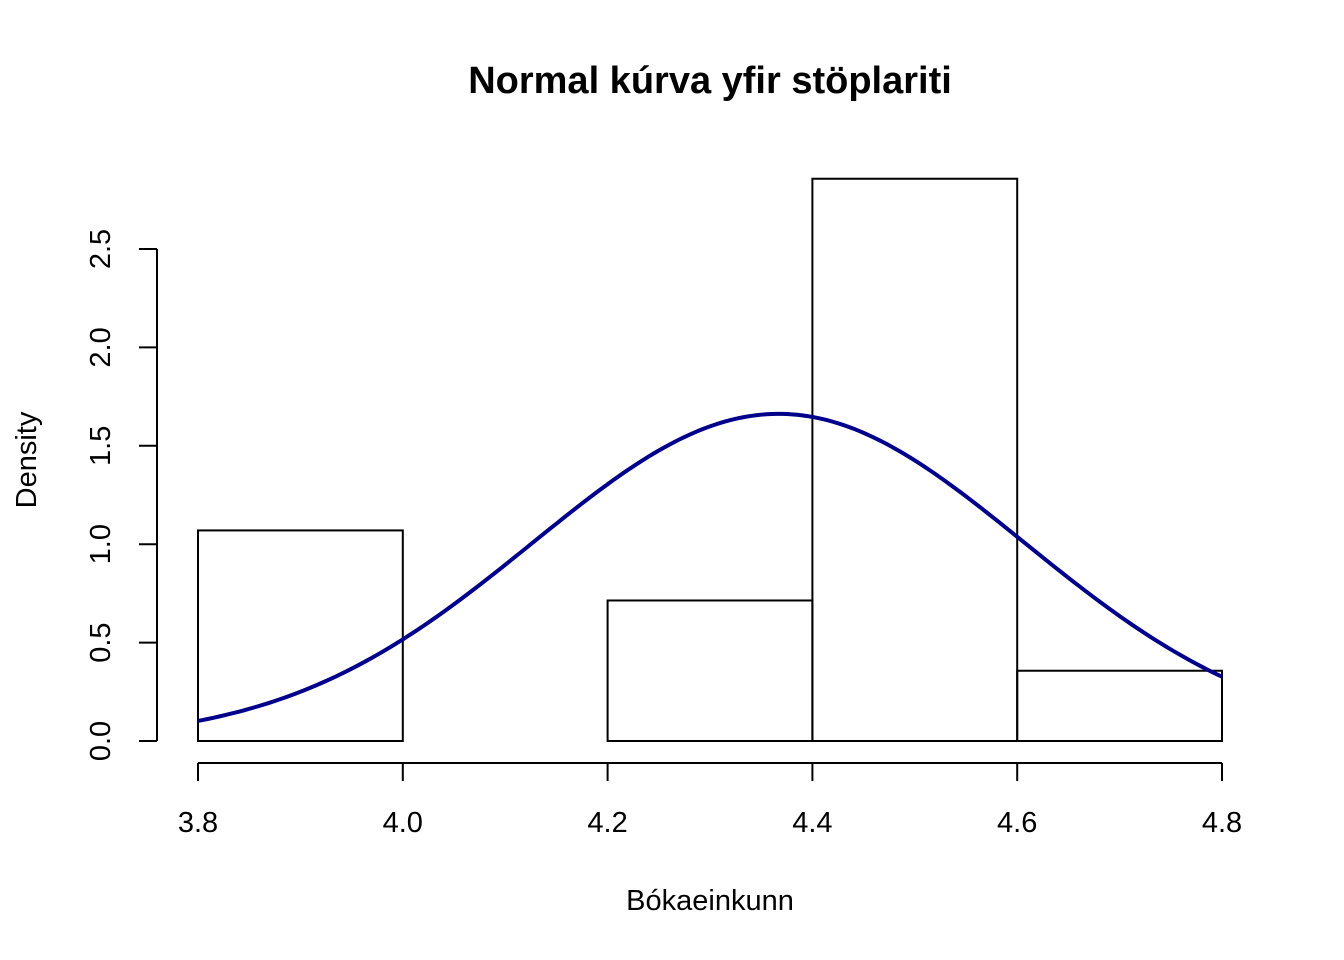 This screenshot has width=1344, height=960. What do you see at coordinates (710, 800) in the screenshot?
I see `x-axis: 3.8 4.0 4.2 4.4 4.6 4.8` at bounding box center [710, 800].